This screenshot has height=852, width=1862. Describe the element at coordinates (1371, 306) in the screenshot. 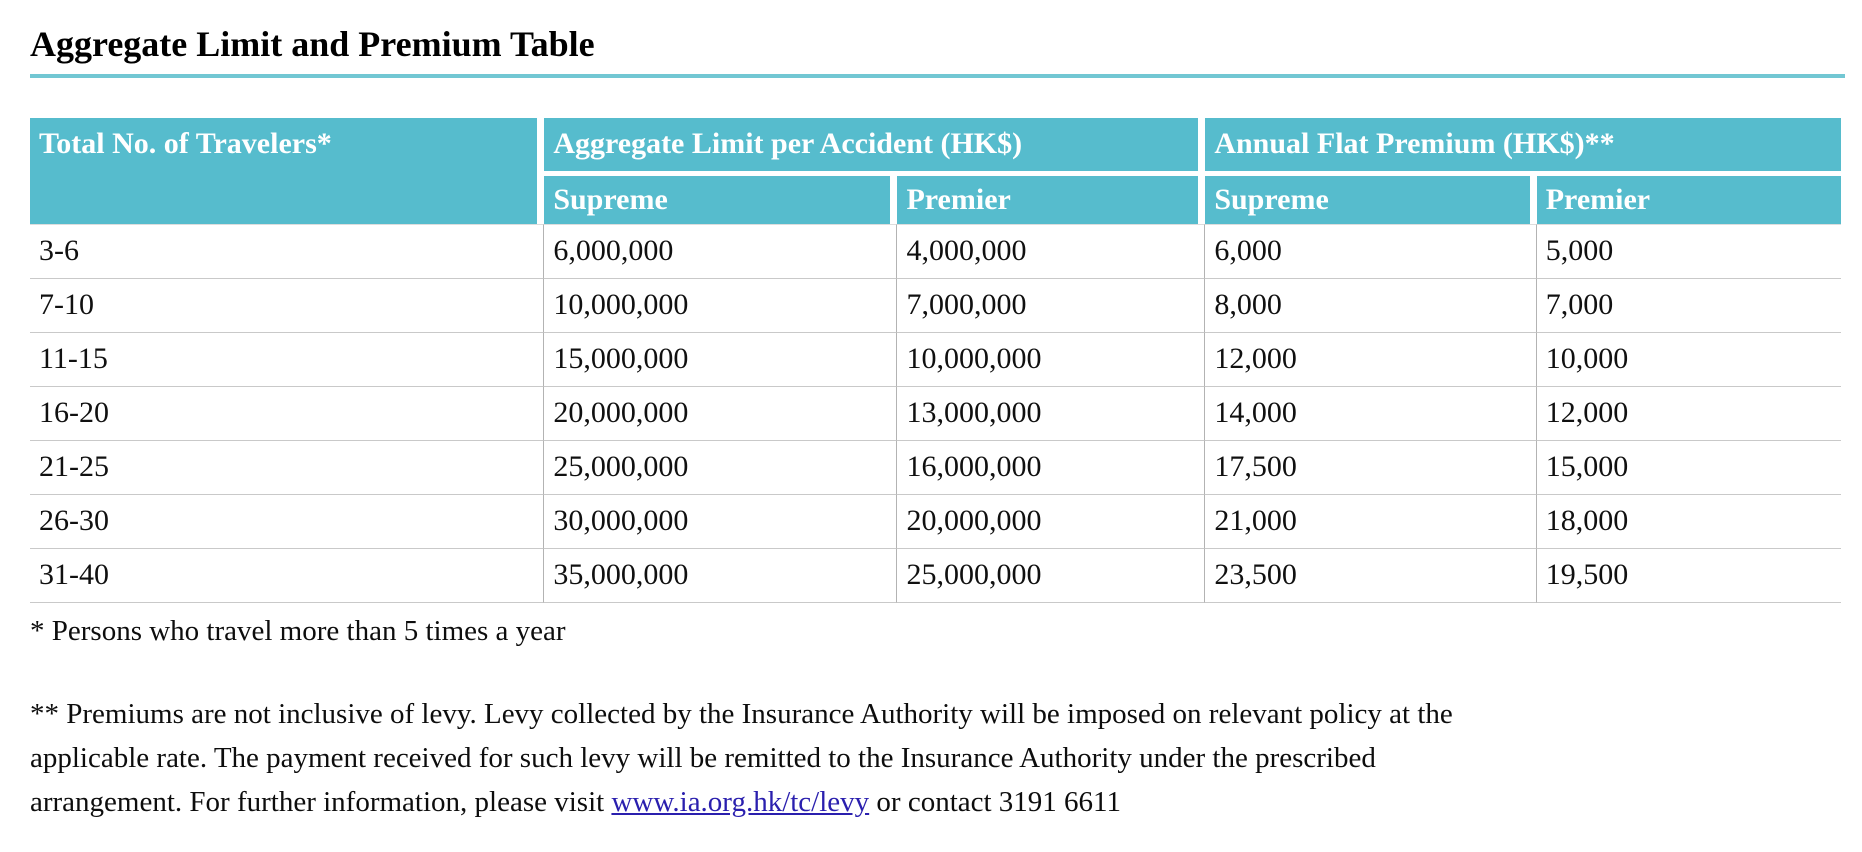

I see `cell-premium-supreme: 8,000` at that location.